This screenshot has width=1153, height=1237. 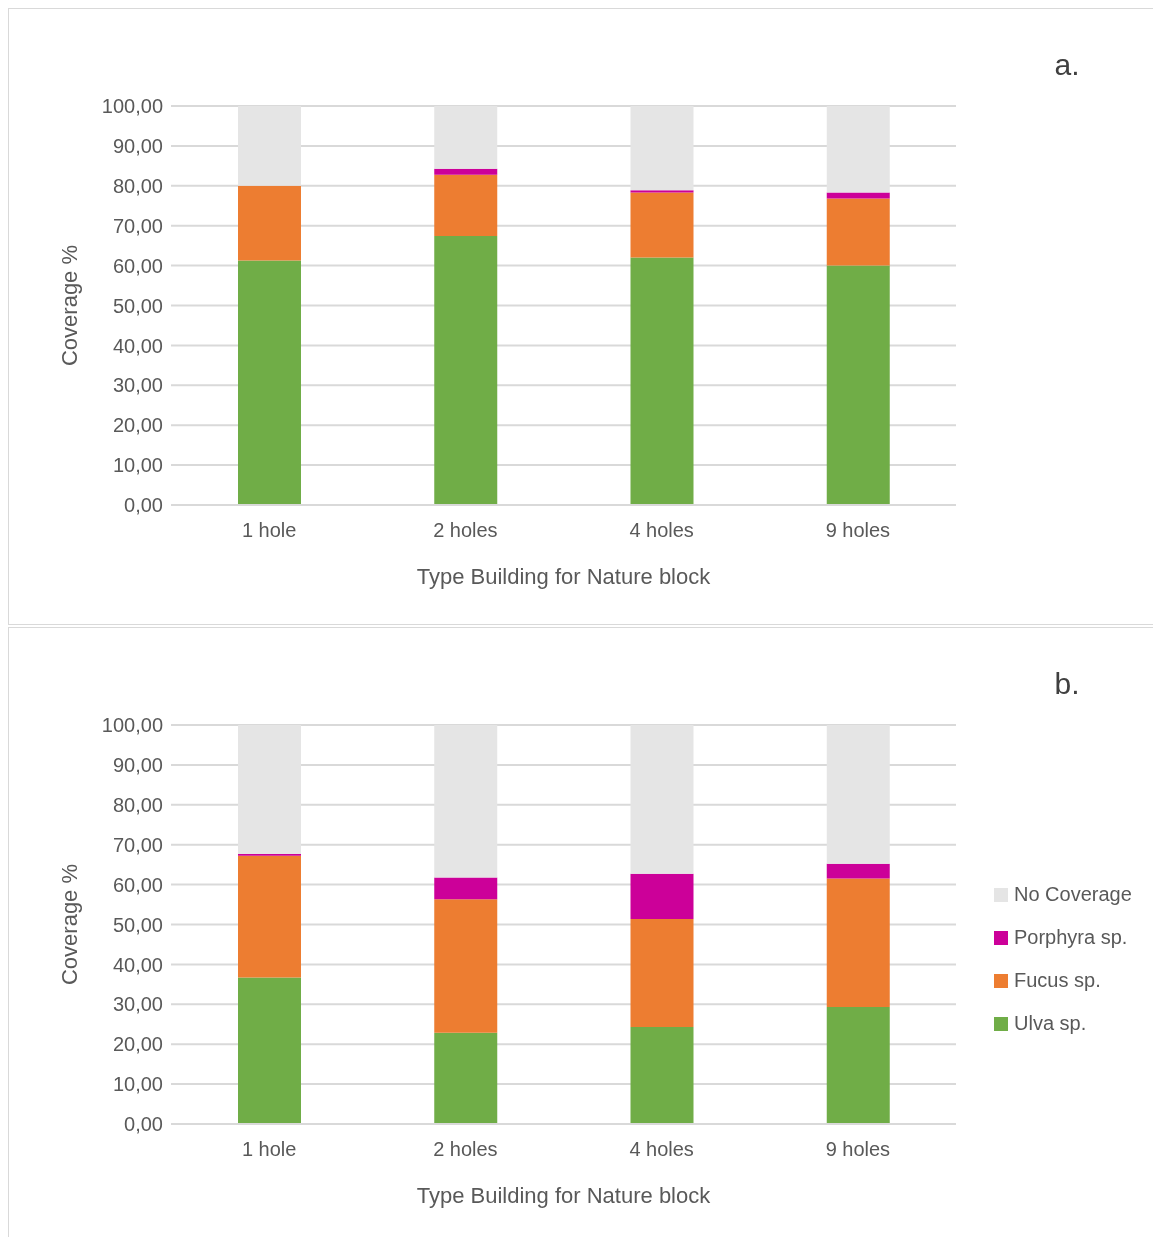 I want to click on legend-label: Porphyra sp., so click(x=1071, y=937).